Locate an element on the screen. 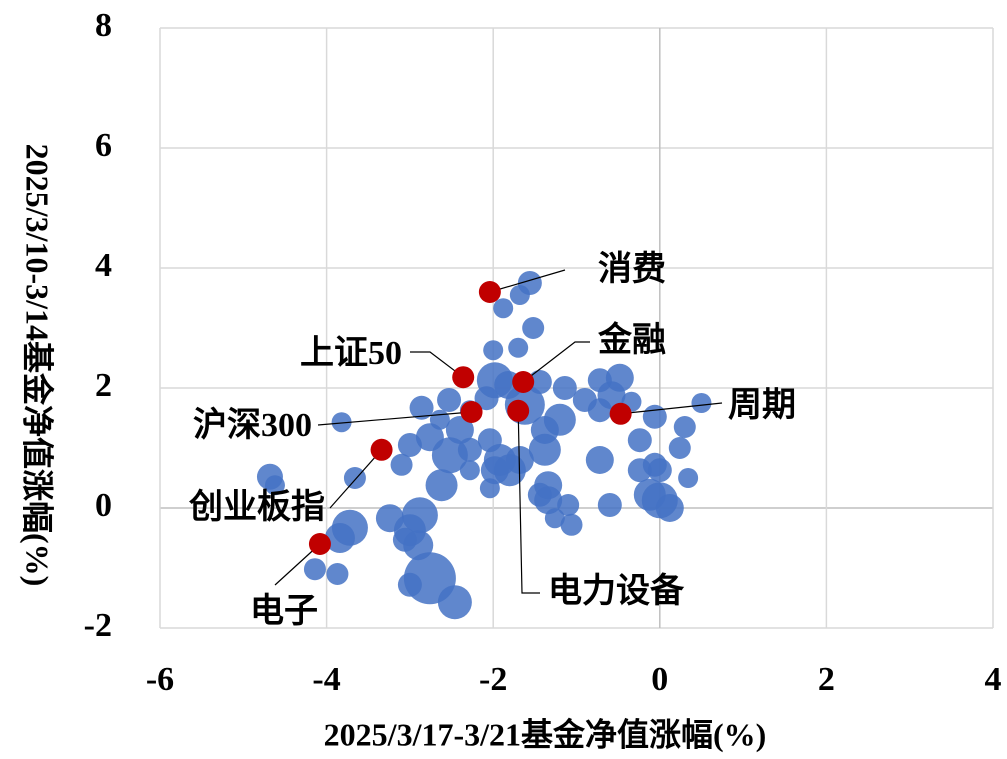 The image size is (1007, 759). annotation: 金融 is located at coordinates (631, 339).